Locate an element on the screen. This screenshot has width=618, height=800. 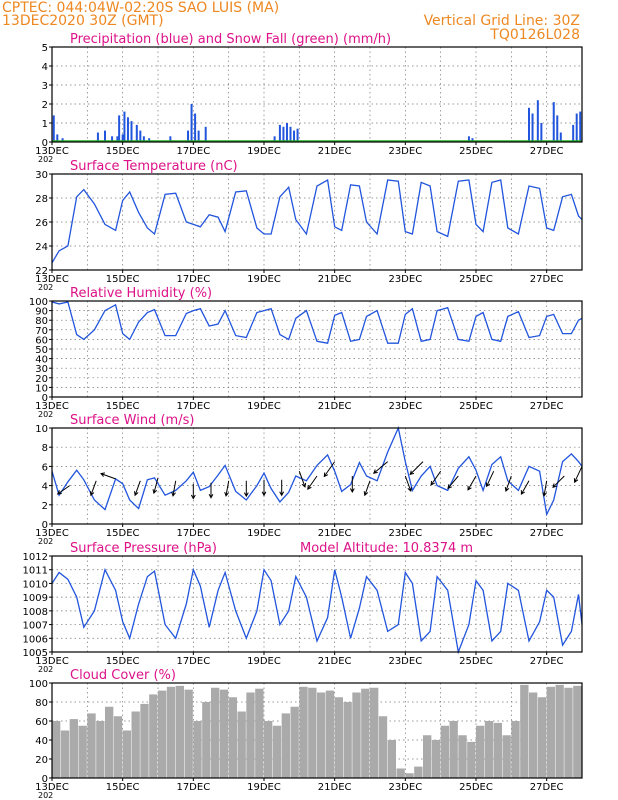
wind-arrows is located at coordinates (319, 480).